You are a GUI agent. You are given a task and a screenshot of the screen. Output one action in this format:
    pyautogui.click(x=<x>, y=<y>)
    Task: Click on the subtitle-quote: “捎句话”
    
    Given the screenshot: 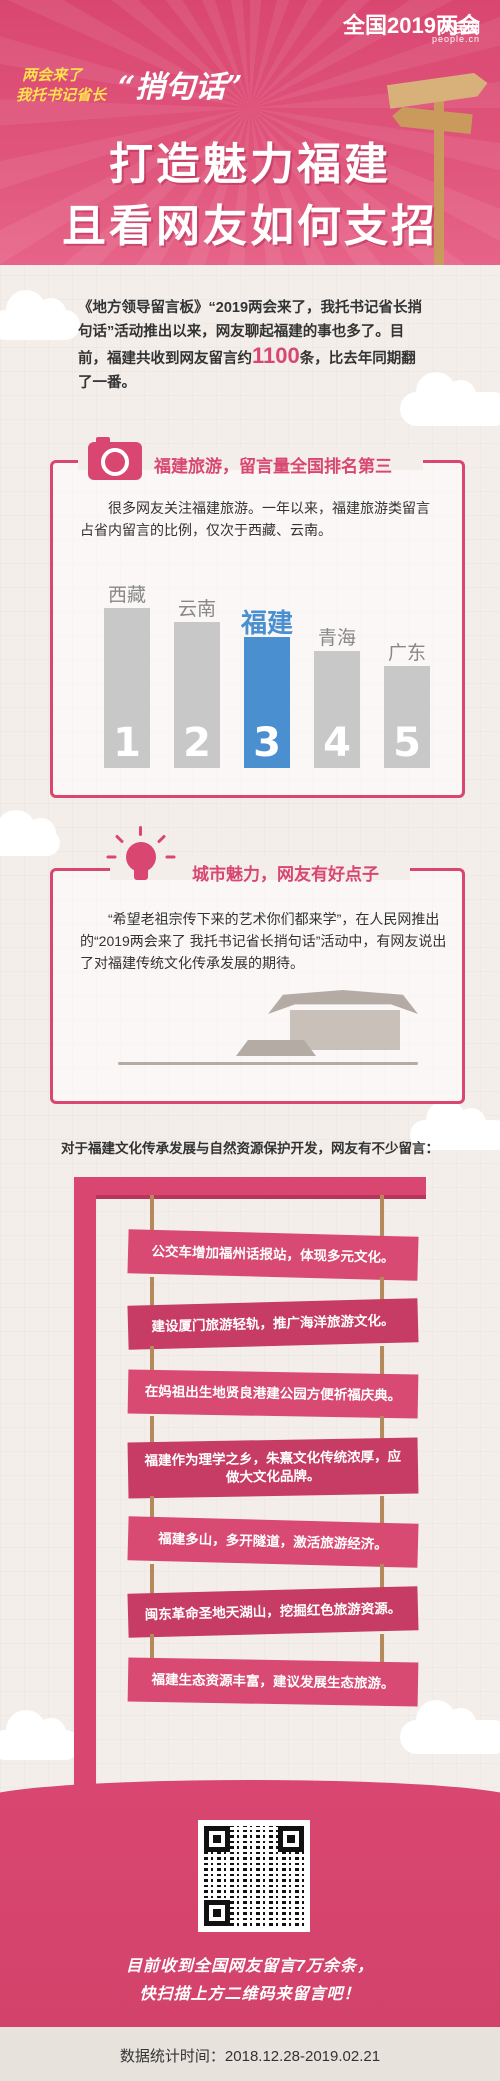 What is the action you would take?
    pyautogui.click(x=180, y=87)
    